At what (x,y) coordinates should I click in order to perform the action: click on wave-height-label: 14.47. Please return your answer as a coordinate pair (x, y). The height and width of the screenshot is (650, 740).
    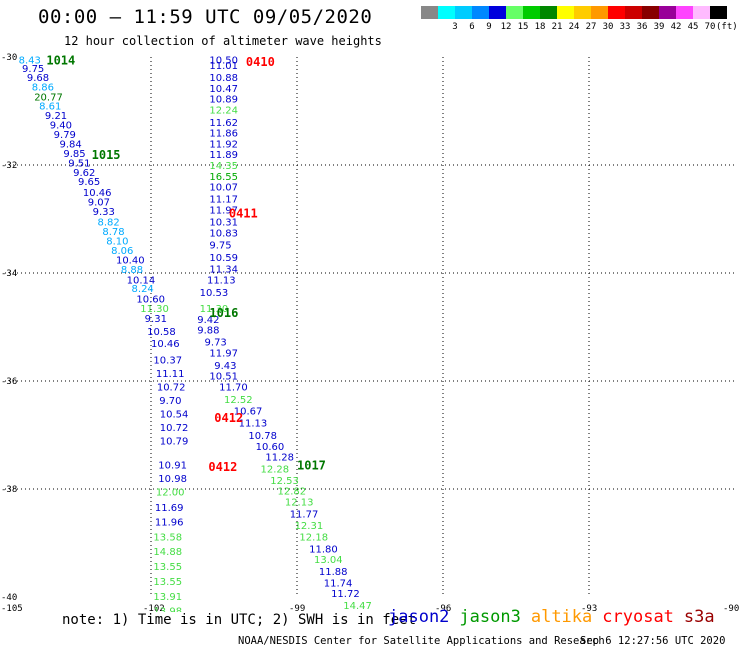
    Looking at the image, I should click on (357, 606).